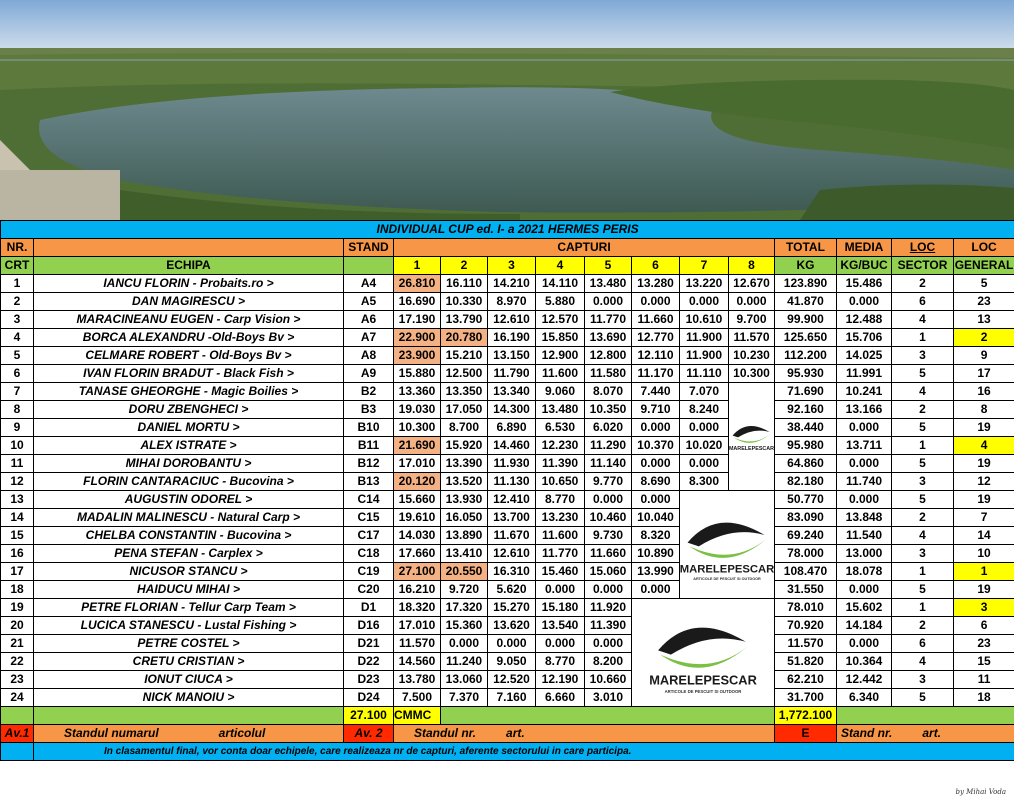 The width and height of the screenshot is (1014, 800). What do you see at coordinates (188, 265) in the screenshot?
I see `header-echipa: ECHIPA` at bounding box center [188, 265].